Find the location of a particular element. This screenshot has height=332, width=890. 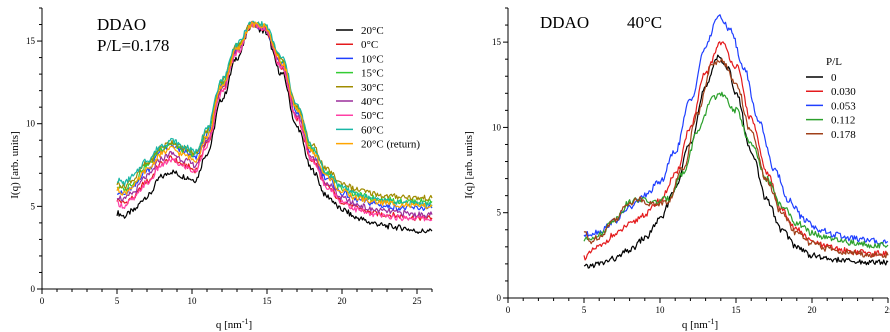

left-legend-label: 30°C is located at coordinates (372, 88).